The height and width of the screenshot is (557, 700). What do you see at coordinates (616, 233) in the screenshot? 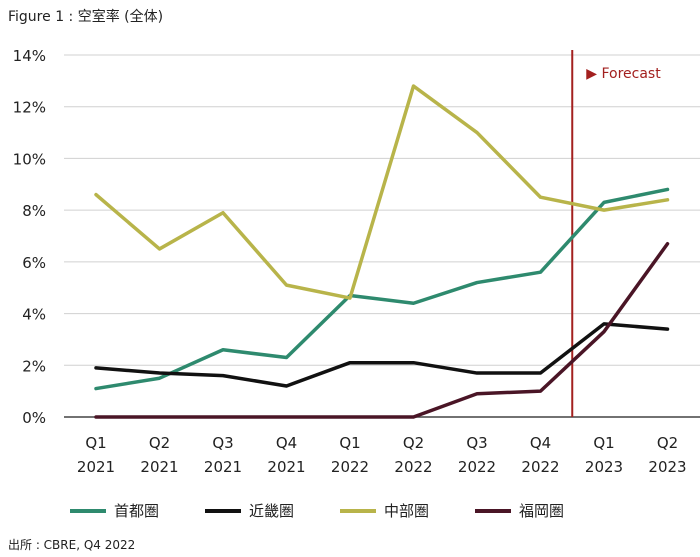
I see `forecast-marker: ▶ Forecast` at bounding box center [616, 233].